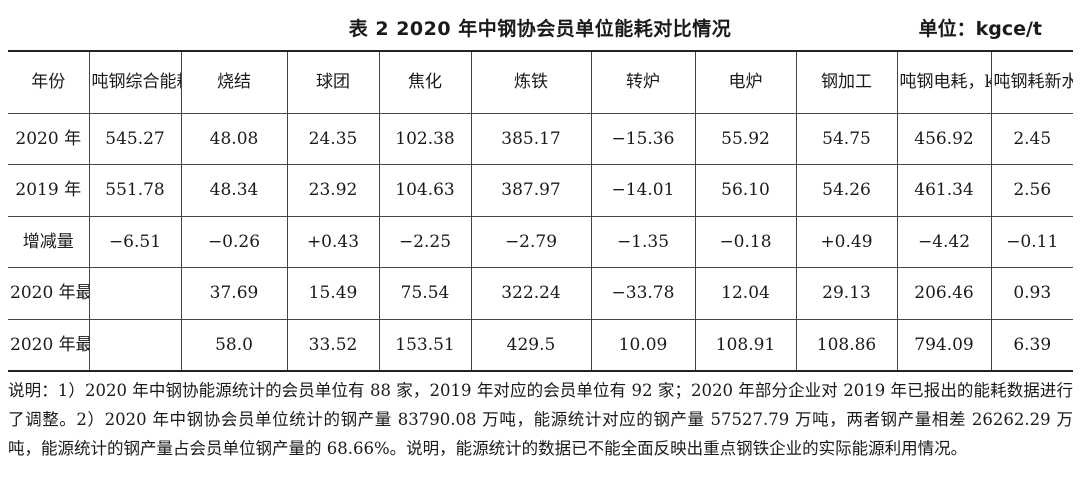  Describe the element at coordinates (531, 190) in the screenshot. I see `table-cell: 387.97` at that location.